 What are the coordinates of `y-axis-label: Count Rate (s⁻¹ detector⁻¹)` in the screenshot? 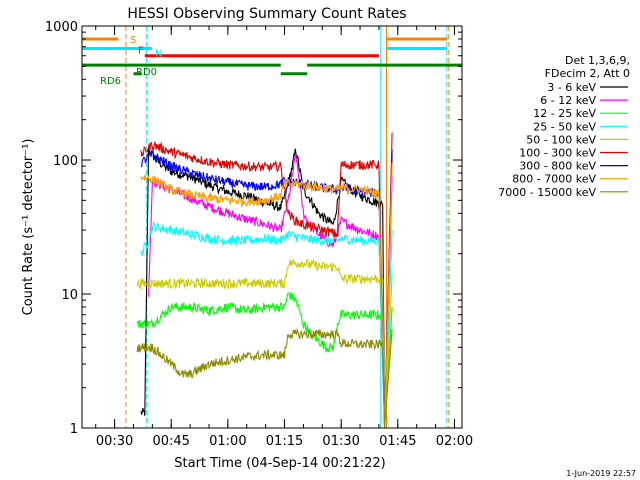 It's located at (28, 227).